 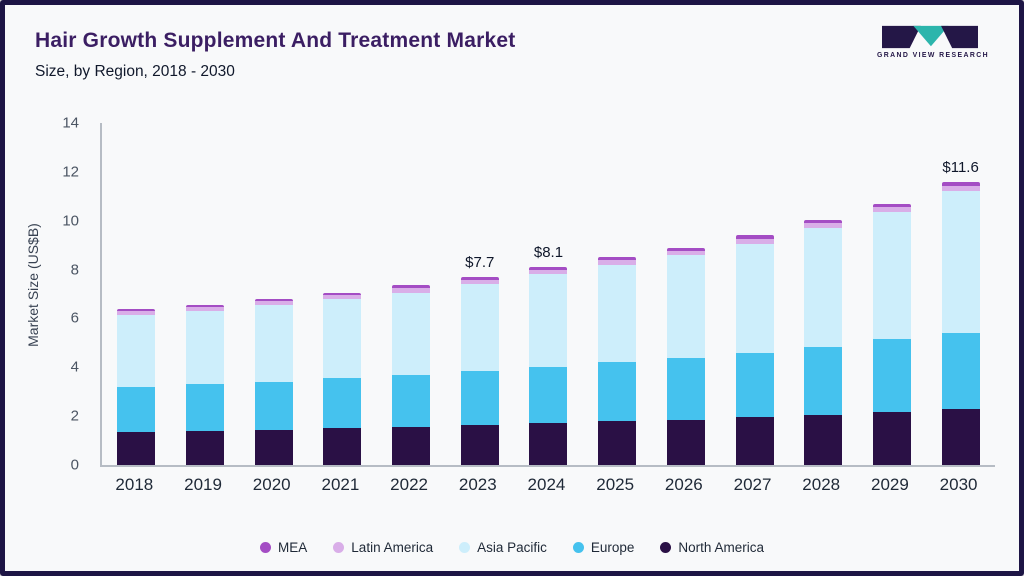 What do you see at coordinates (205, 294) in the screenshot?
I see `bar-2019` at bounding box center [205, 294].